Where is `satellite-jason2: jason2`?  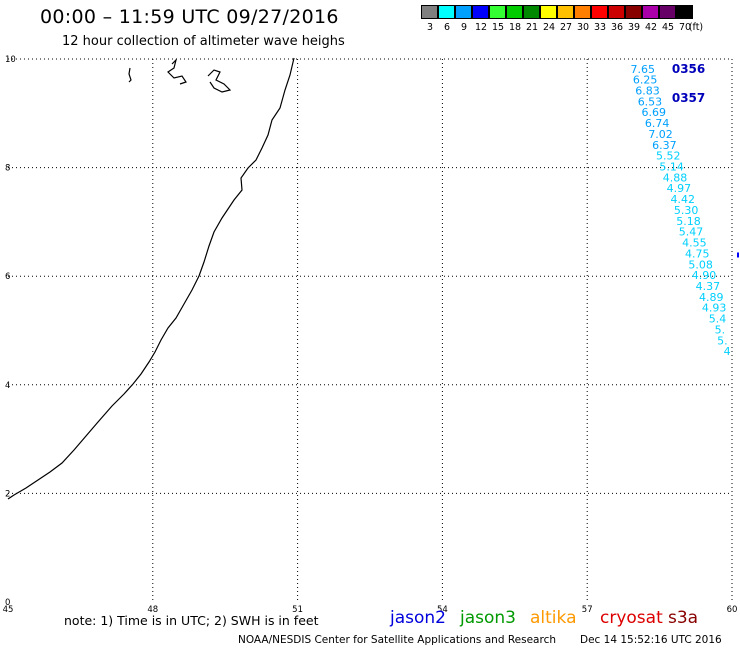
satellite-jason2: jason2 is located at coordinates (418, 618).